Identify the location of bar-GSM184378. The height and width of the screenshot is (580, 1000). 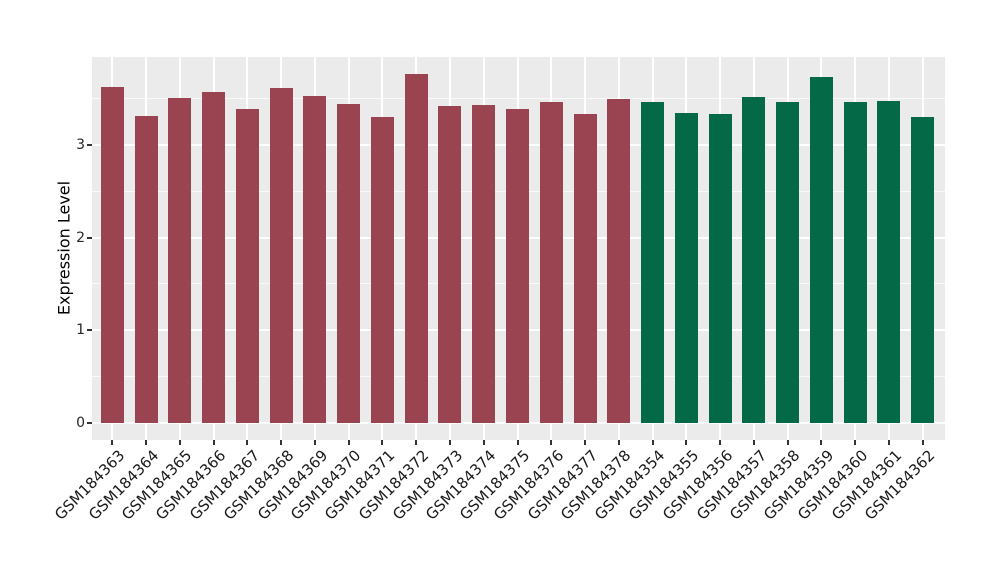
(619, 261).